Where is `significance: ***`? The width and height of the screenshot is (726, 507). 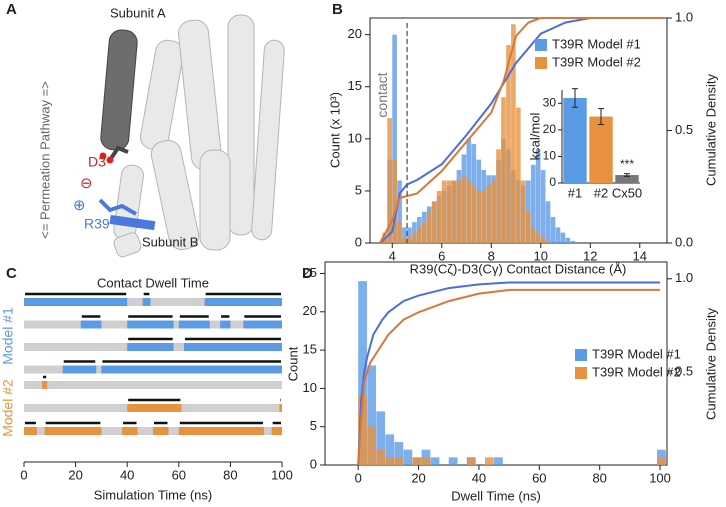 significance: *** is located at coordinates (627, 164).